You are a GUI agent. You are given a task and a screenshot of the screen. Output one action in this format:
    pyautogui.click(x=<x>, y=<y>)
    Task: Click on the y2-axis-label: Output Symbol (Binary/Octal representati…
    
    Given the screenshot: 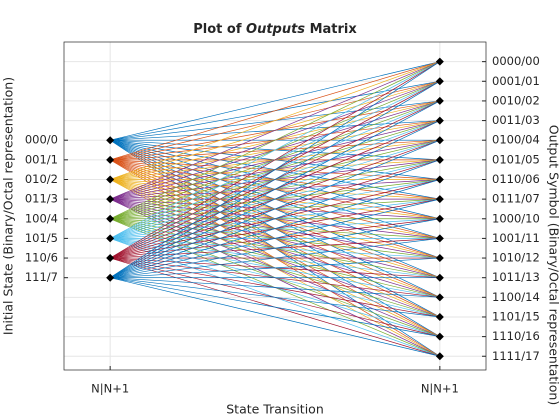 What is the action you would take?
    pyautogui.click(x=553, y=265)
    